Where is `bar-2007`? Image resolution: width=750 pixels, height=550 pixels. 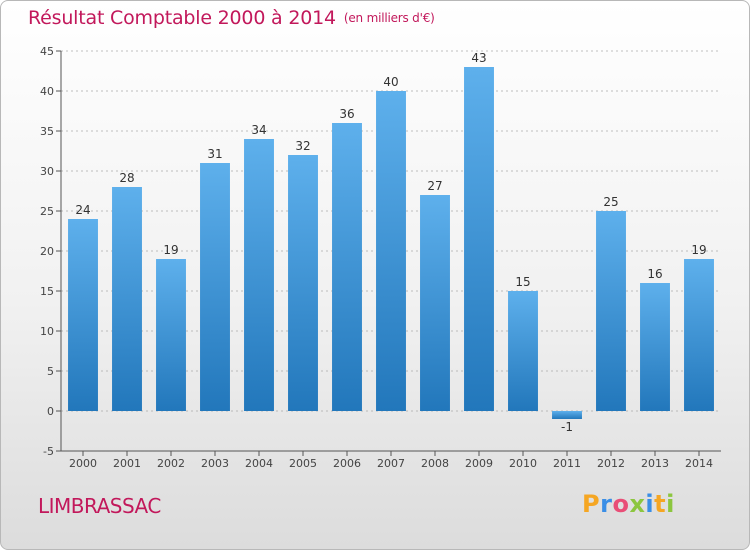 bar-2007 is located at coordinates (391, 251).